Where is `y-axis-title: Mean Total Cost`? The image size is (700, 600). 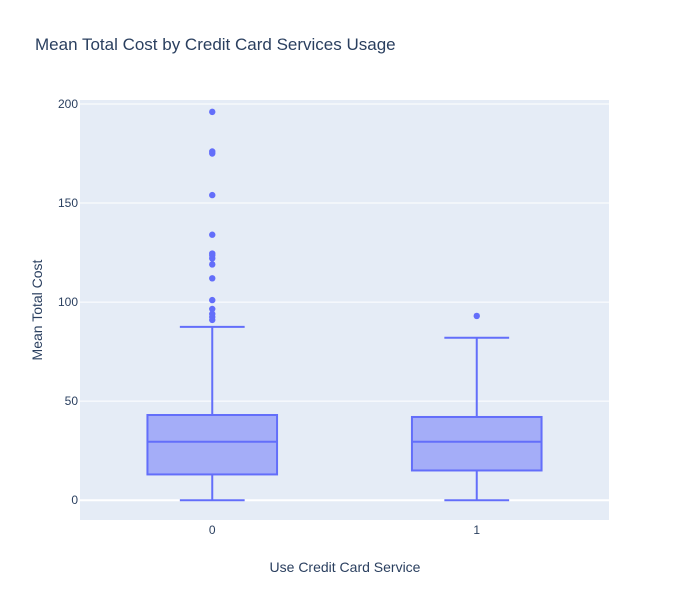
y-axis-title: Mean Total Cost is located at coordinates (37, 309).